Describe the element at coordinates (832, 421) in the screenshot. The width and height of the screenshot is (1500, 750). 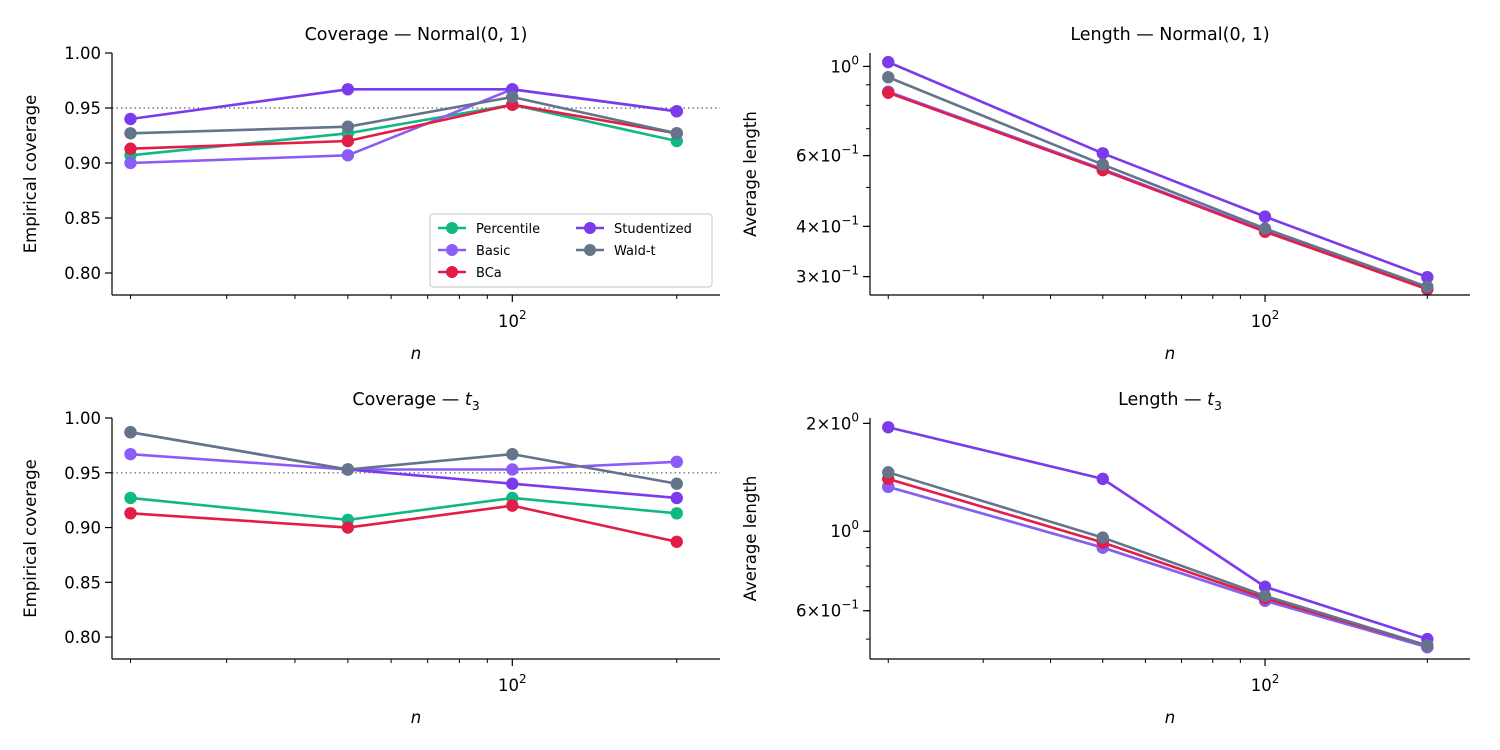
I see `y-tick-label: 2×100` at that location.